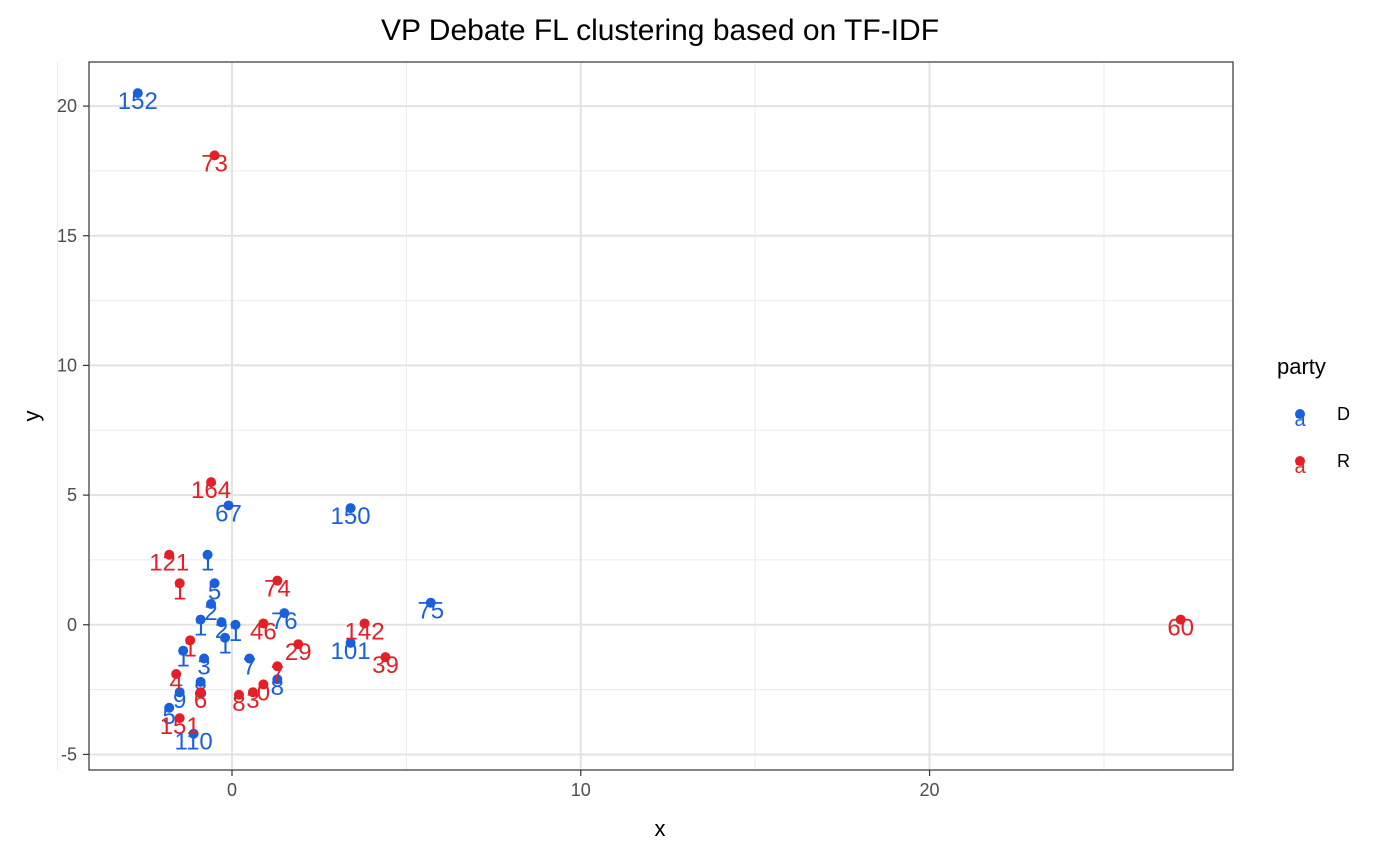 The height and width of the screenshot is (855, 1384). I want to click on point-label: 142, so click(365, 631).